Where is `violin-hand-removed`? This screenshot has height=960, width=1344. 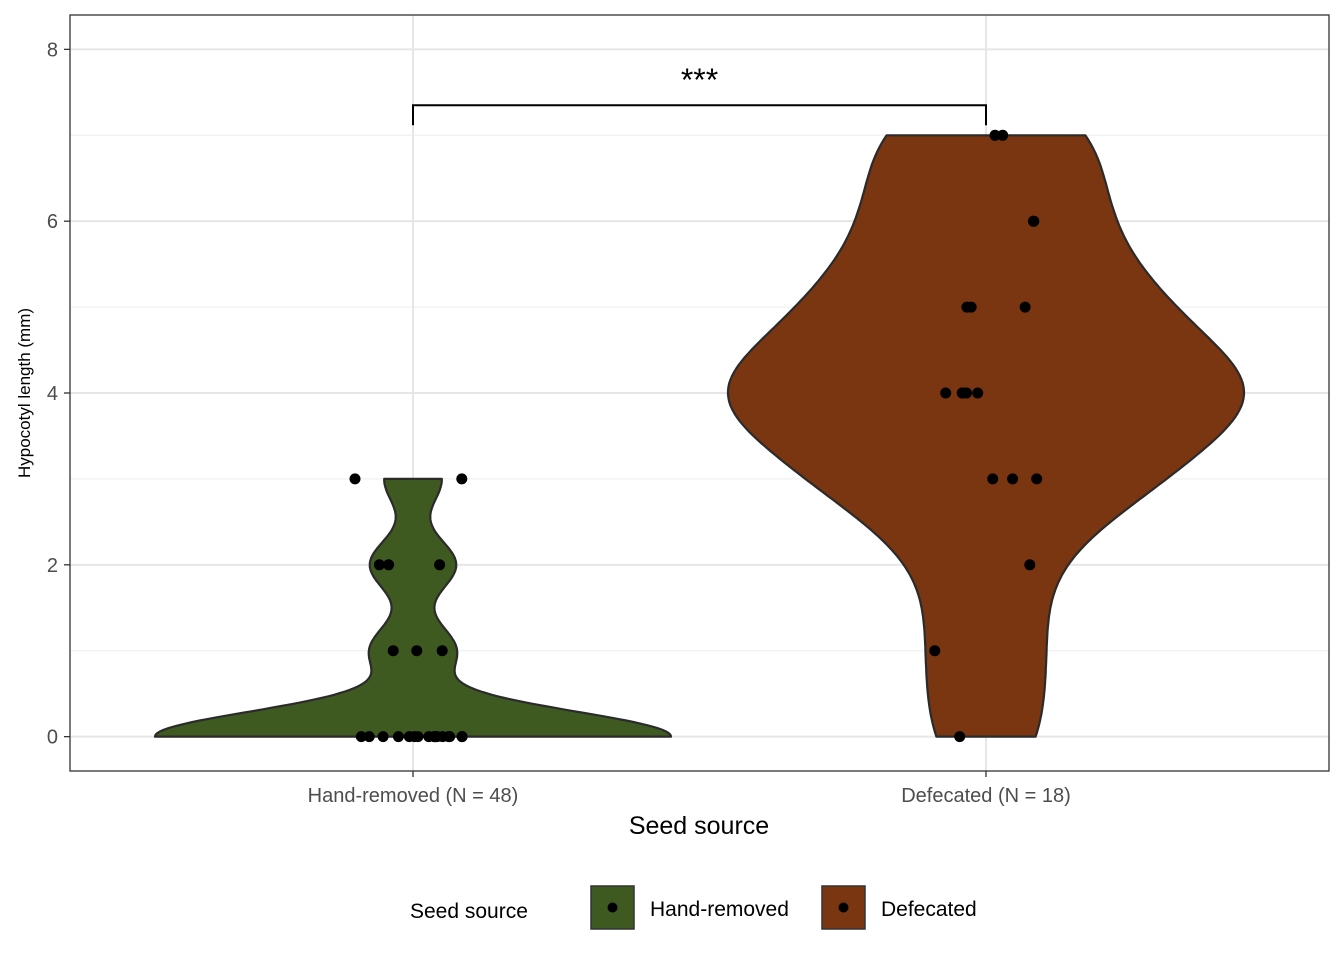
violin-hand-removed is located at coordinates (413, 607).